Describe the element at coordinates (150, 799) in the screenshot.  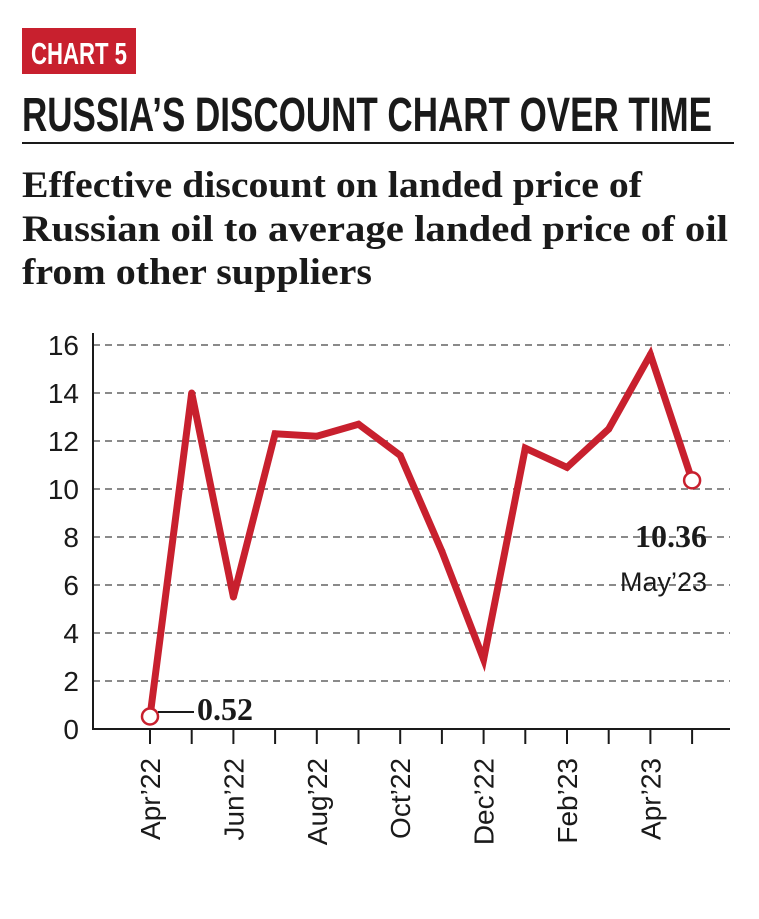
I see `x-tick-label: Apr’22` at that location.